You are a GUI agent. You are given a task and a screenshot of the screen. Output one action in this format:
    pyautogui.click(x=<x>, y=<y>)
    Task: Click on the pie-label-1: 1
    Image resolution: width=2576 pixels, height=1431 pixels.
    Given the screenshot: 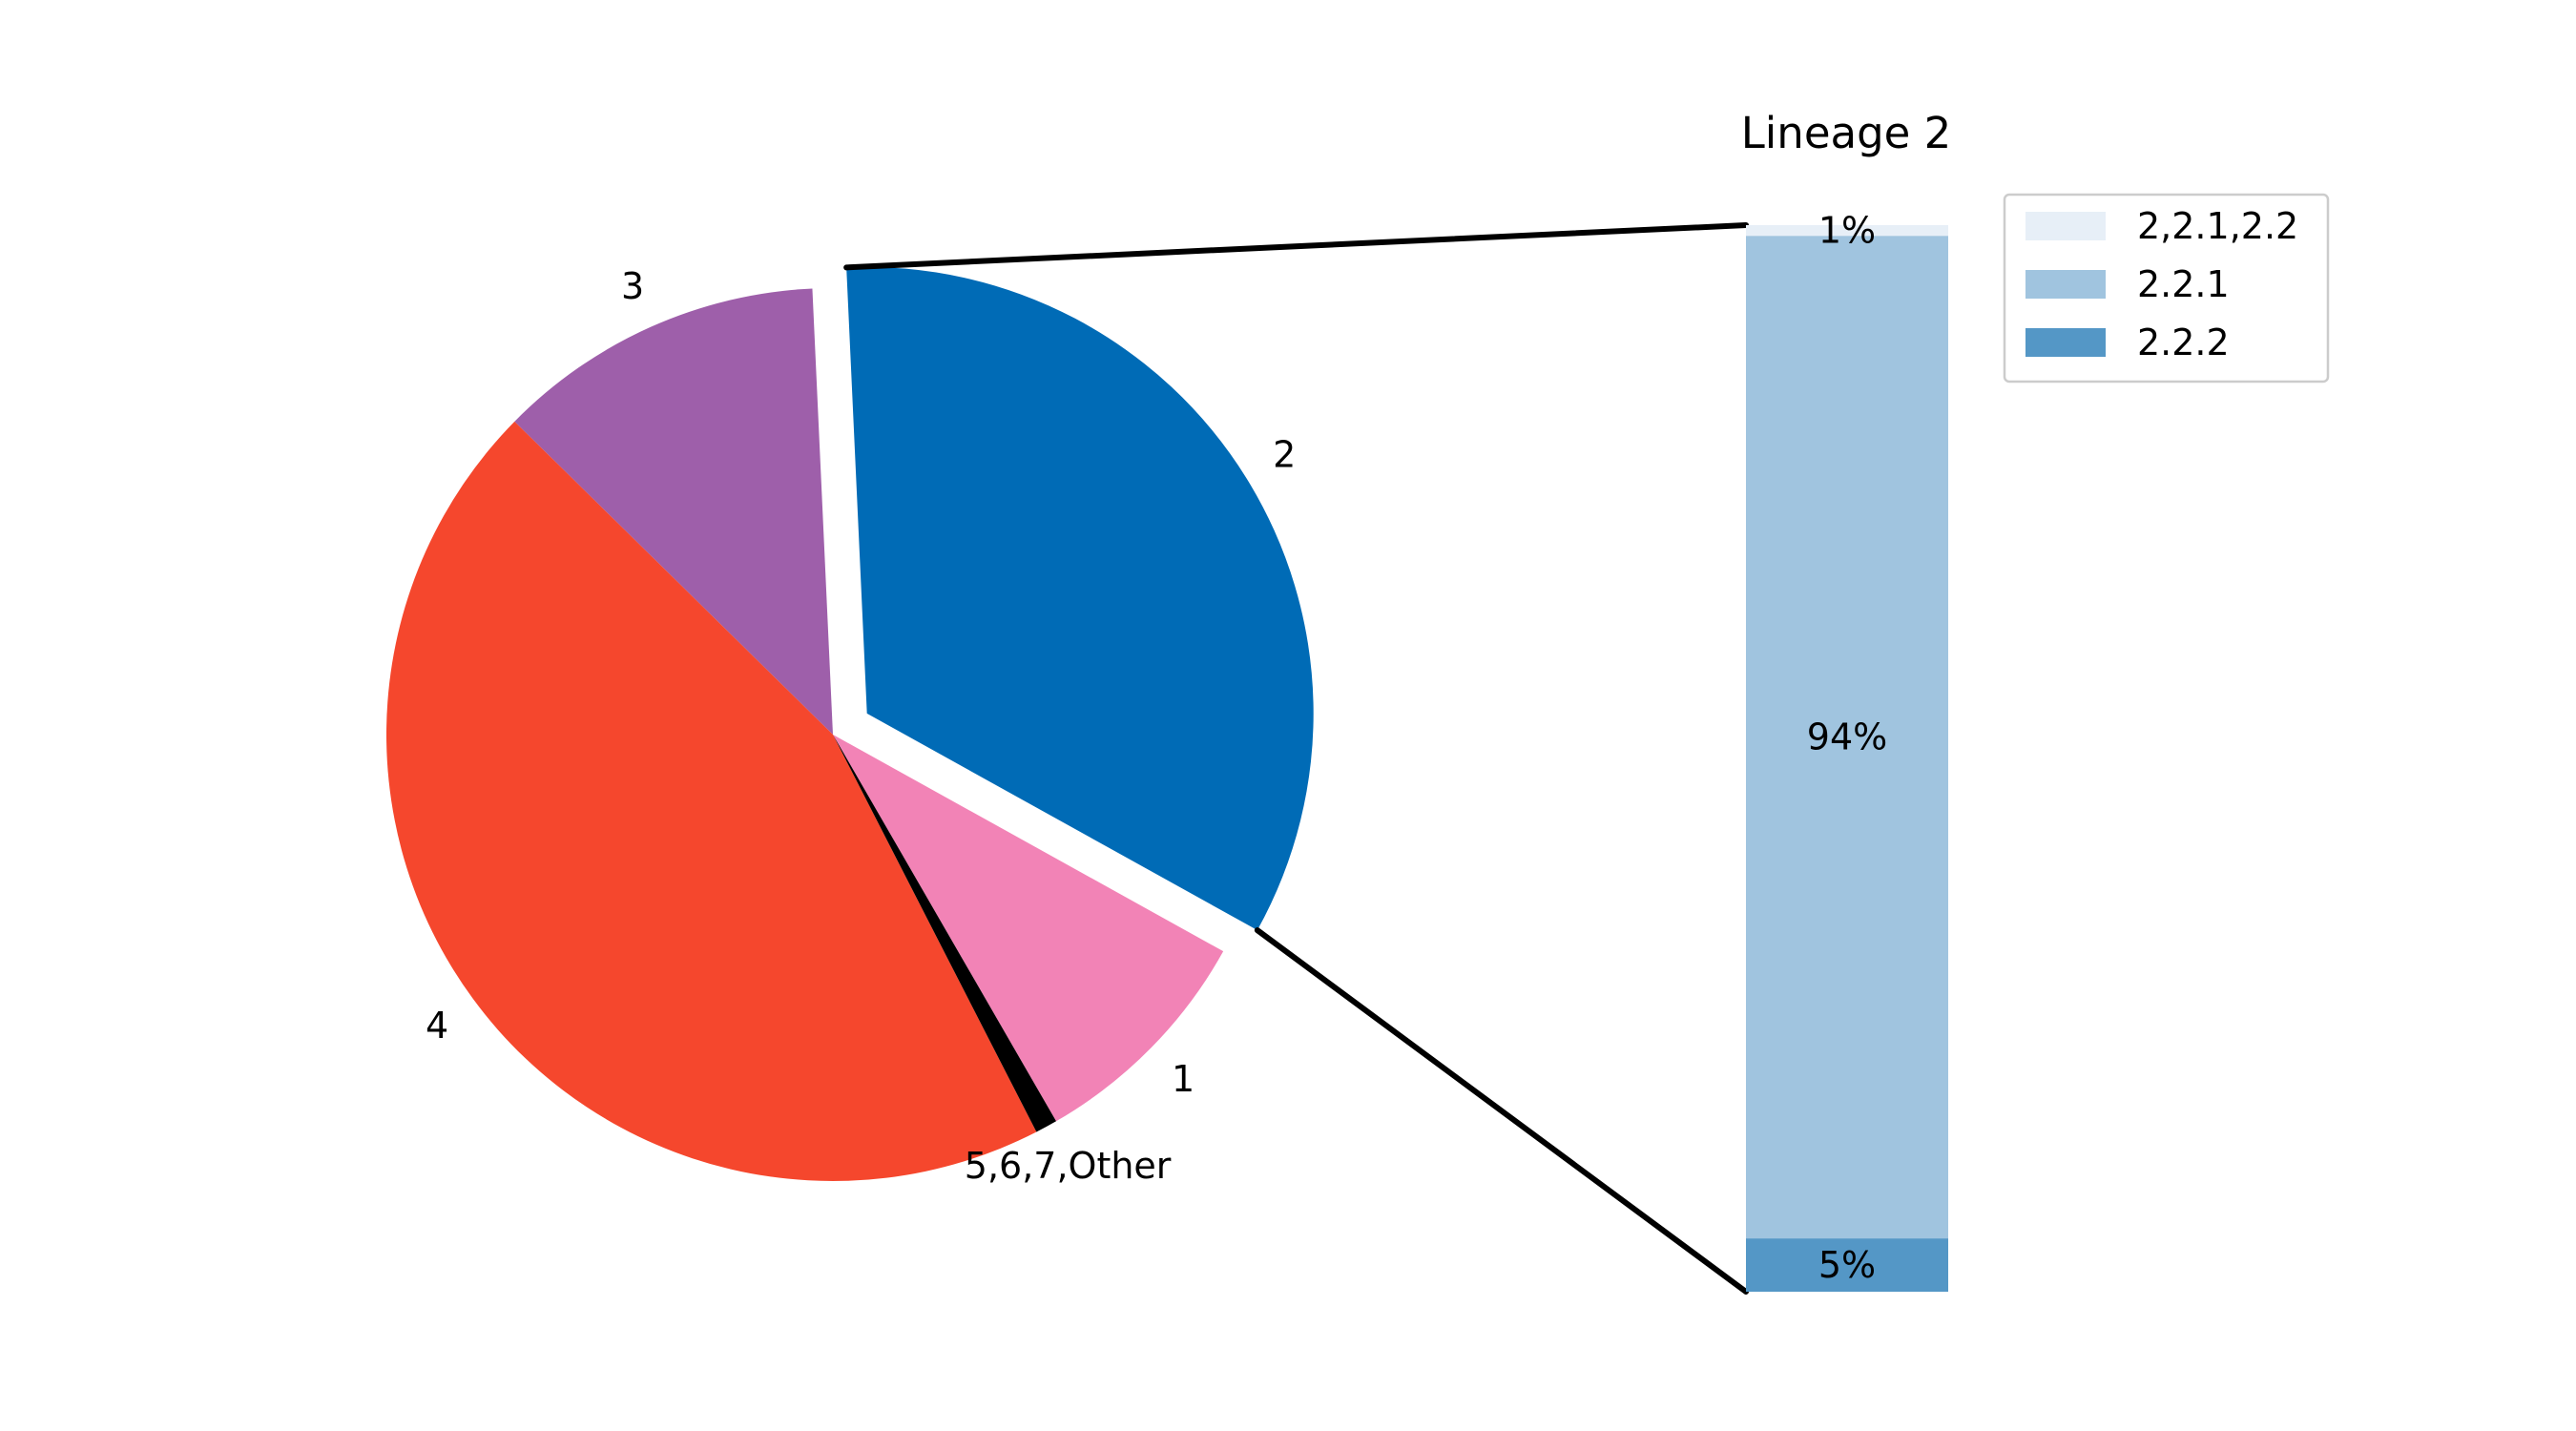 What is the action you would take?
    pyautogui.click(x=1183, y=1079)
    